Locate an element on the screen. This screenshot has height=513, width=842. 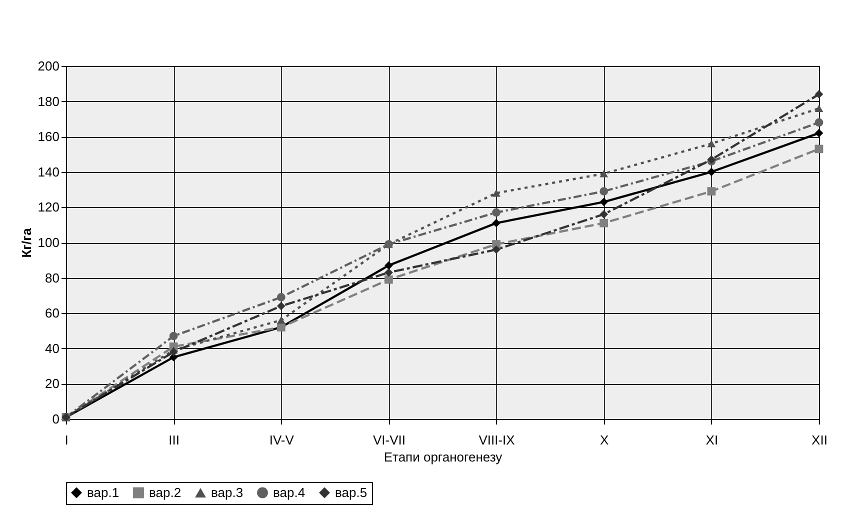
legend-label: вар.4 is located at coordinates (289, 492).